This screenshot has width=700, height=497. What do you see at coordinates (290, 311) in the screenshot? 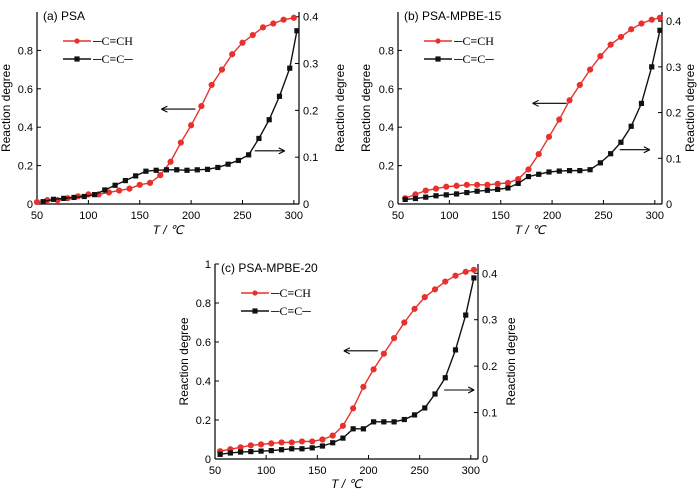
I see `legend-label: ─C≡C─` at bounding box center [290, 311].